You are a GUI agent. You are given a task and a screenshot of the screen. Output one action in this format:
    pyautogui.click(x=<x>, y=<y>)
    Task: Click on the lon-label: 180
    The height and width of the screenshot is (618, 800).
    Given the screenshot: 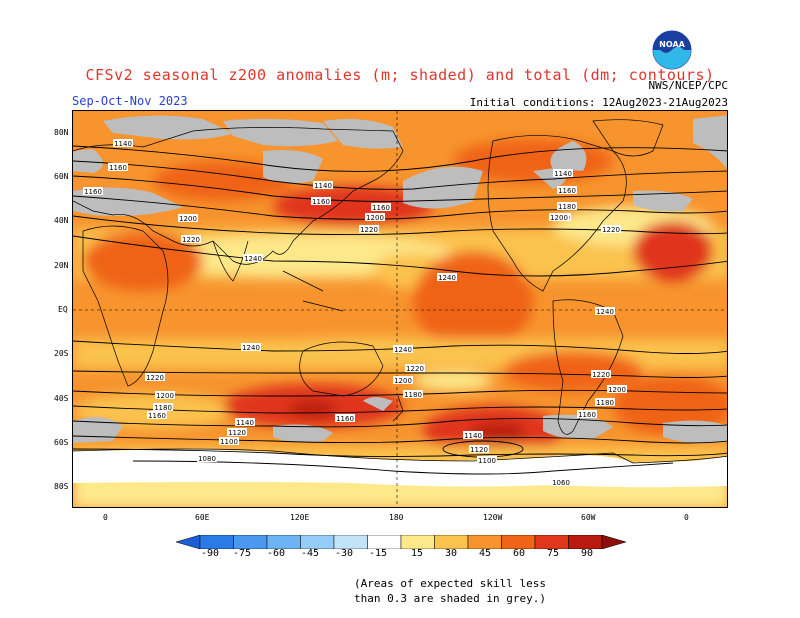 What is the action you would take?
    pyautogui.click(x=396, y=517)
    